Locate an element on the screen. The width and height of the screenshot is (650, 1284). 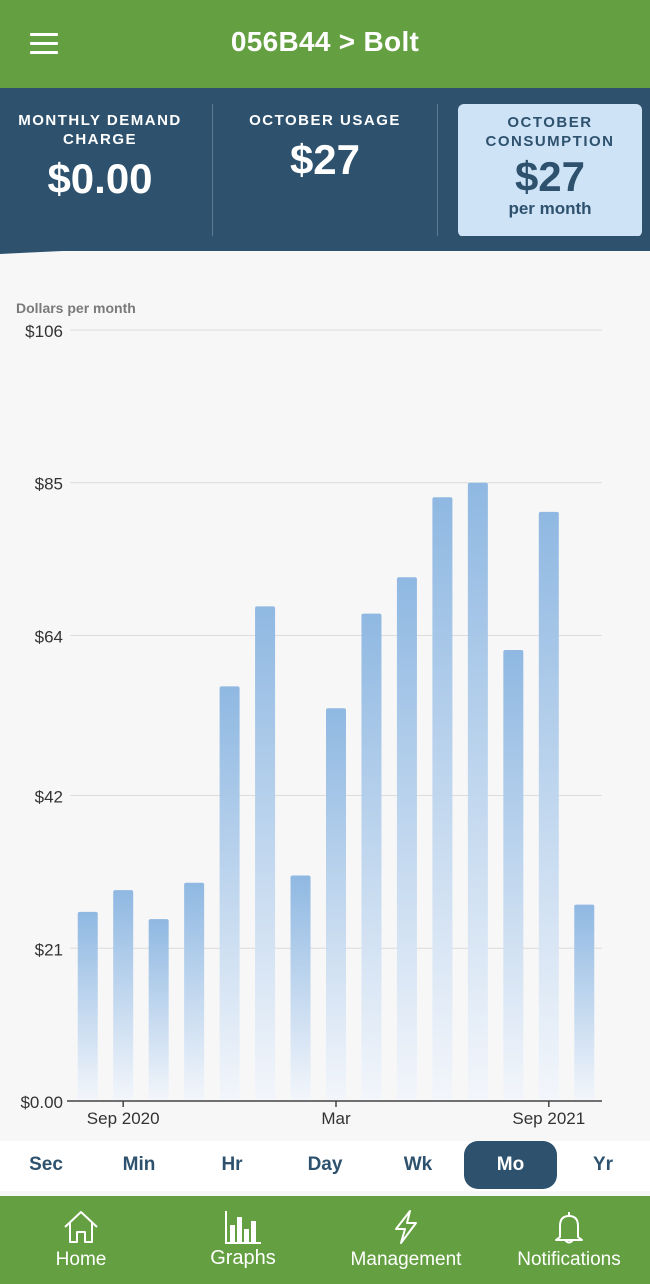
y-tick-label: $106 is located at coordinates (44, 331).